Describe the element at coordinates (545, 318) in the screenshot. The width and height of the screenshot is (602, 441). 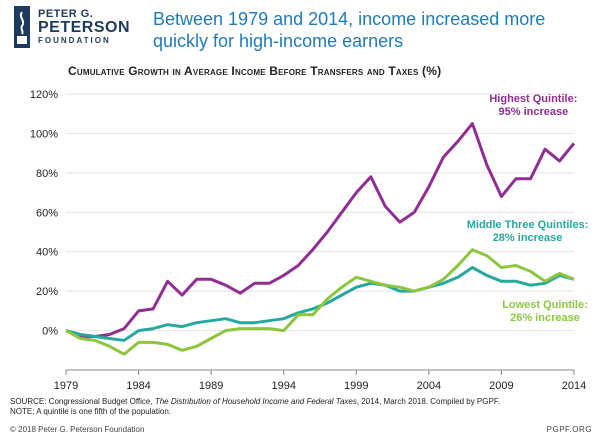
I see `series-label-value: 26% increase` at that location.